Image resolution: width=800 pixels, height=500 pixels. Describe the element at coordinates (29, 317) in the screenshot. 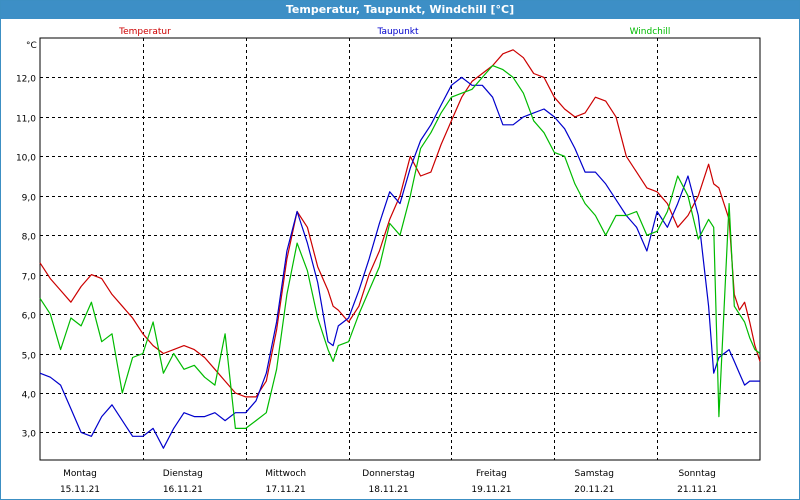

I see `y-tick-label: 6,0` at that location.